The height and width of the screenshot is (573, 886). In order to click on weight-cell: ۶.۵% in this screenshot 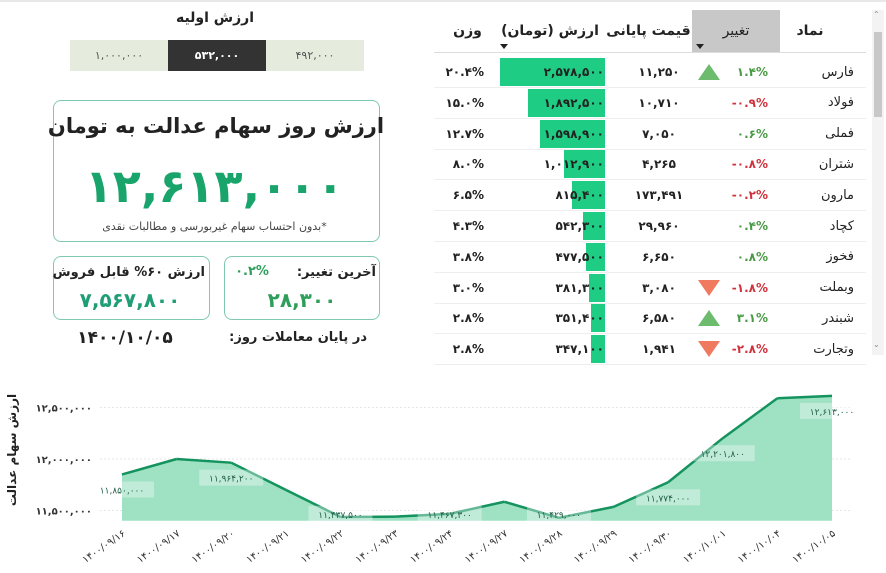, I will do `click(468, 195)`.